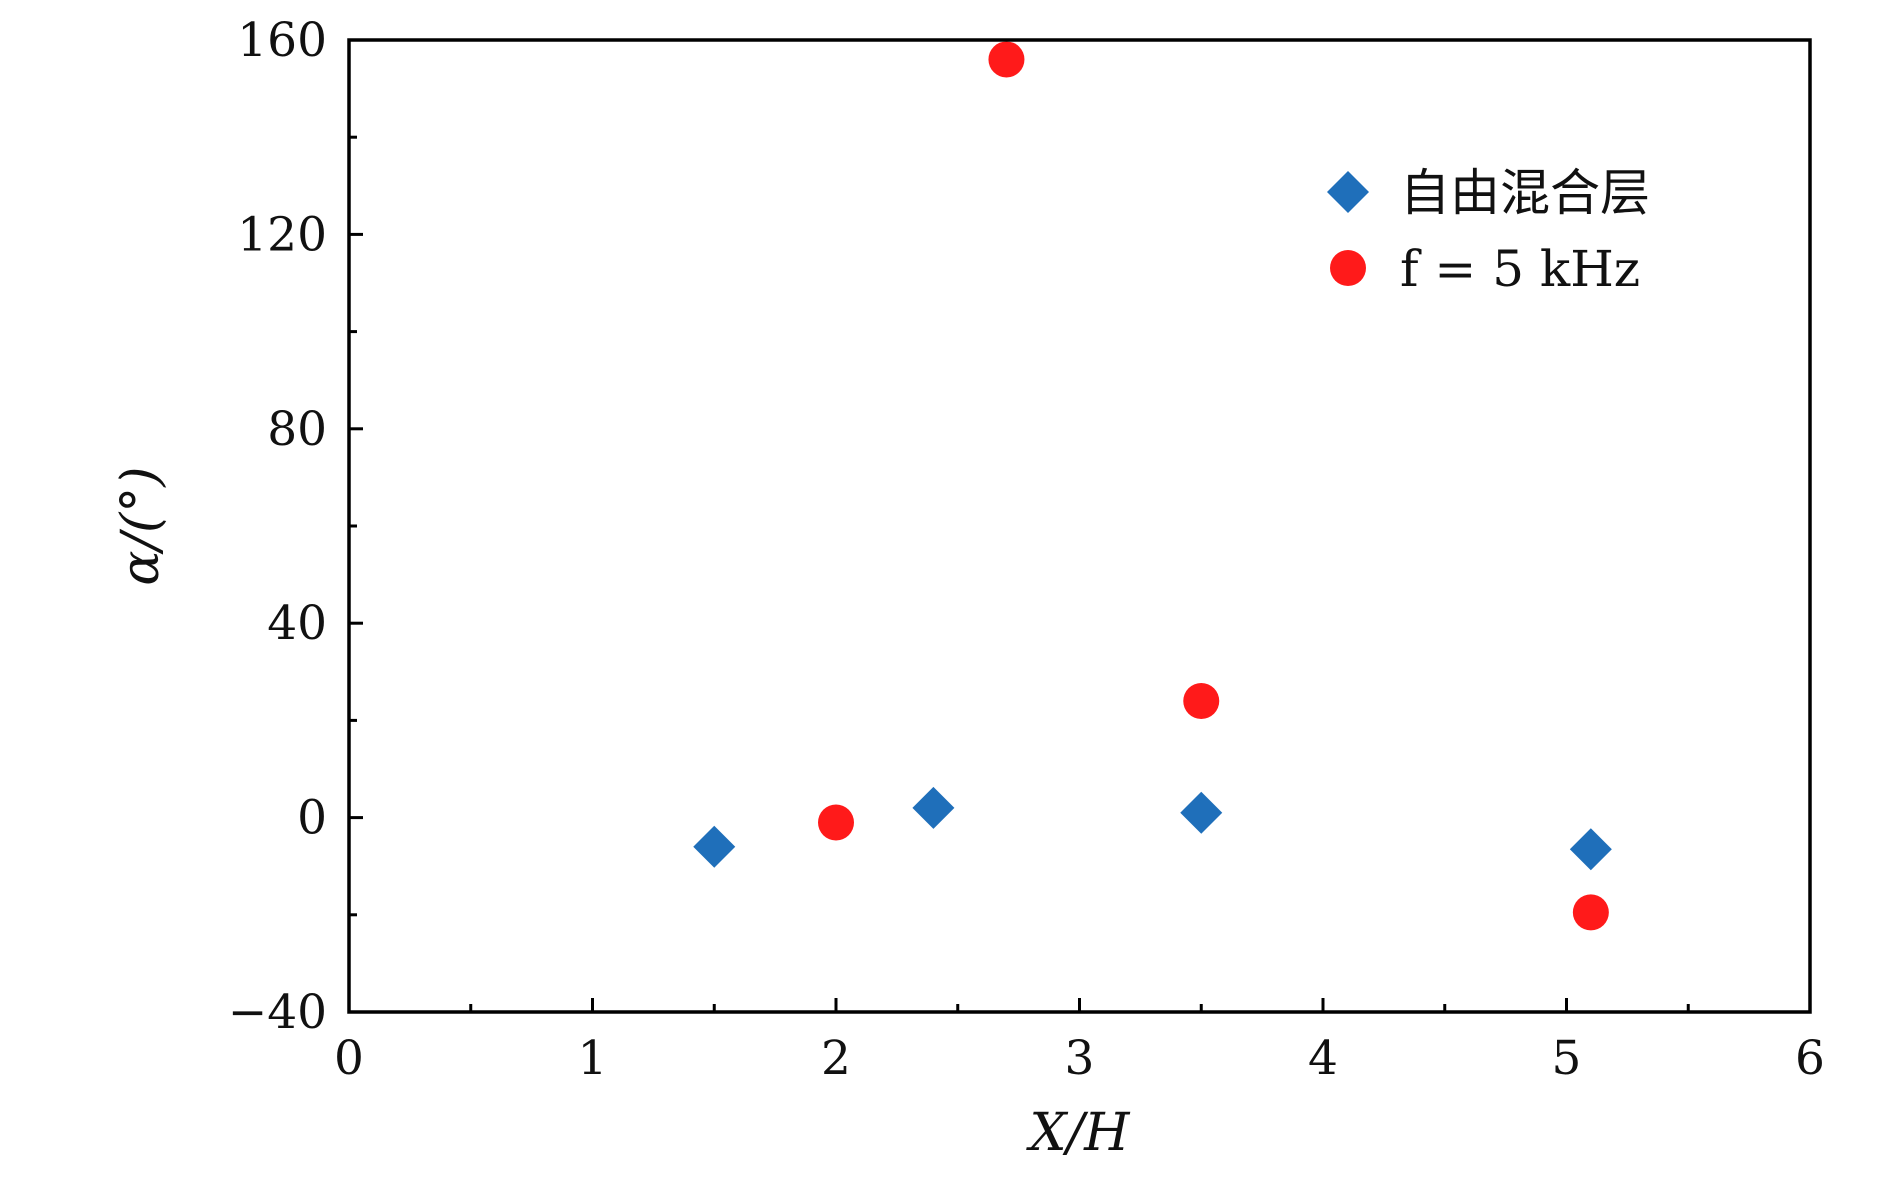 Image resolution: width=1890 pixels, height=1182 pixels. Describe the element at coordinates (282, 234) in the screenshot. I see `y-tick-label: 120` at that location.